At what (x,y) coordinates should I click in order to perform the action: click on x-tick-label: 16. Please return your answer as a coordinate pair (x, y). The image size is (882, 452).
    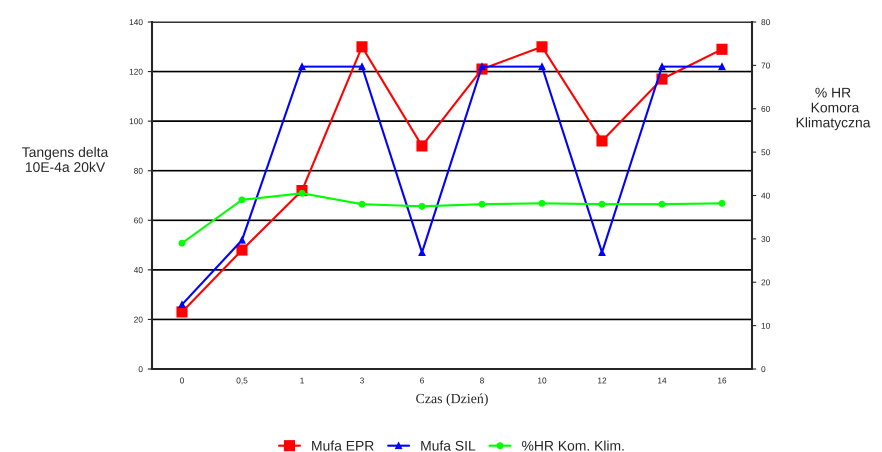
    Looking at the image, I should click on (722, 381).